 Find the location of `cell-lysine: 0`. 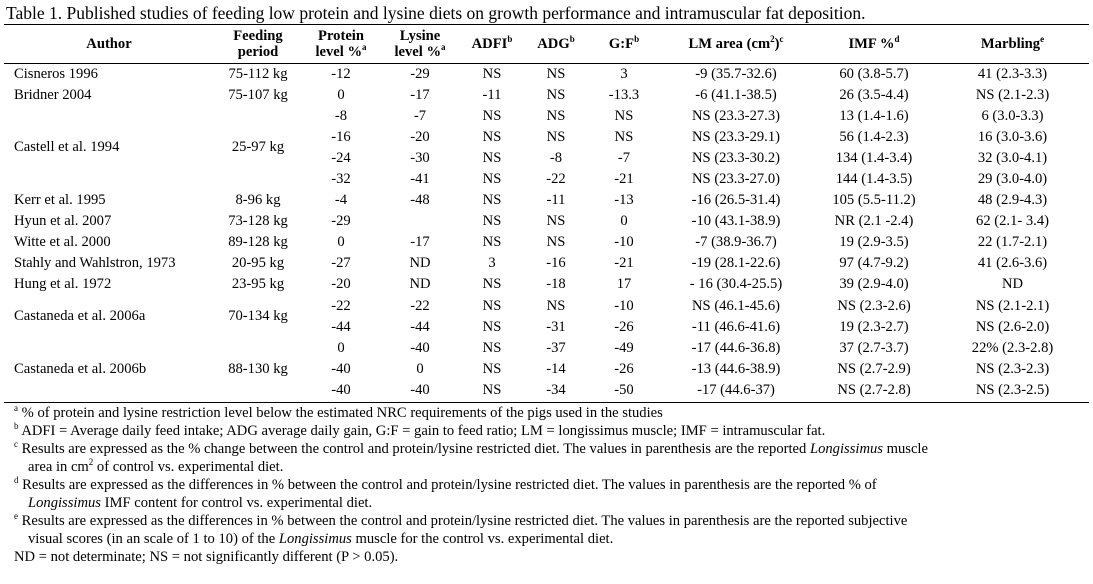

cell-lysine: 0 is located at coordinates (420, 368).